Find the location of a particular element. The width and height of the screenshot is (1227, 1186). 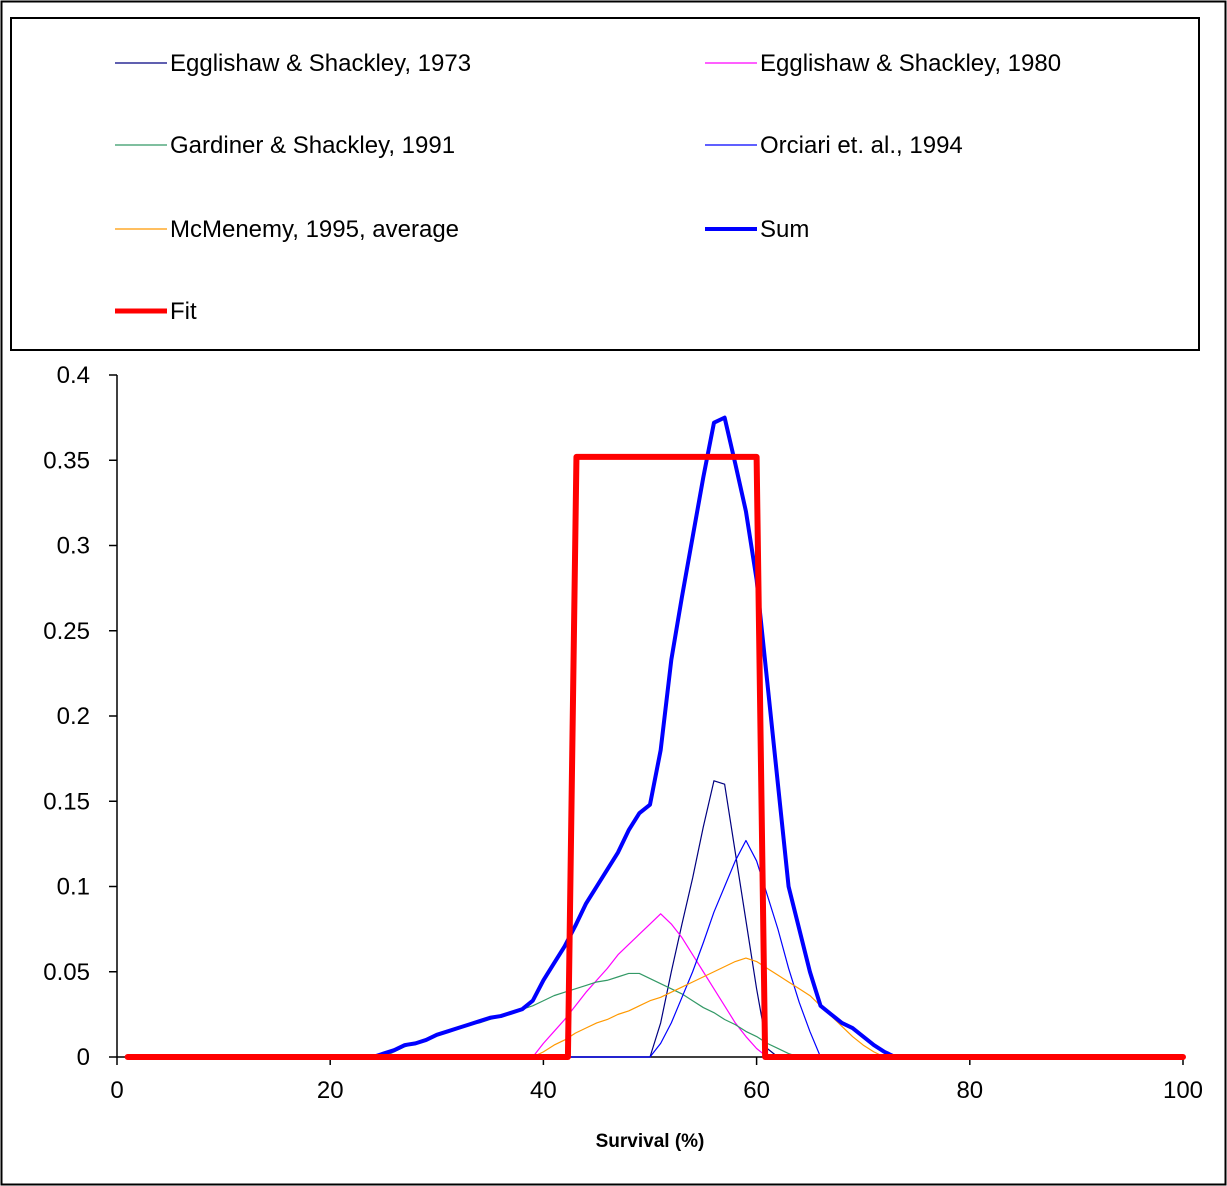

x-tick-label: 20 is located at coordinates (330, 1090).